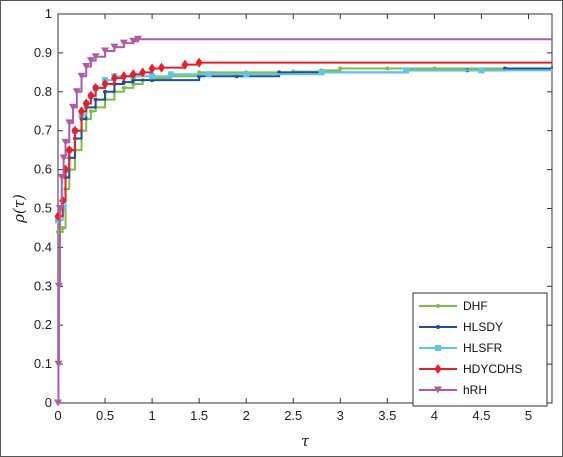 This screenshot has height=457, width=563. Describe the element at coordinates (57, 415) in the screenshot. I see `x-tick-label: 0` at that location.